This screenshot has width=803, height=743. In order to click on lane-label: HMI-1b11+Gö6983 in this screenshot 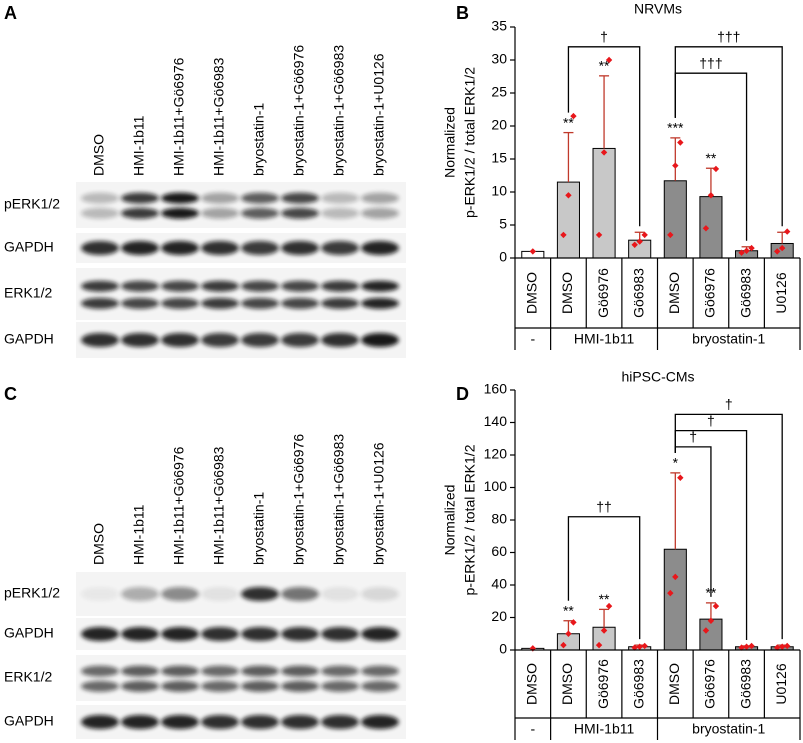, I will do `click(219, 505)`.